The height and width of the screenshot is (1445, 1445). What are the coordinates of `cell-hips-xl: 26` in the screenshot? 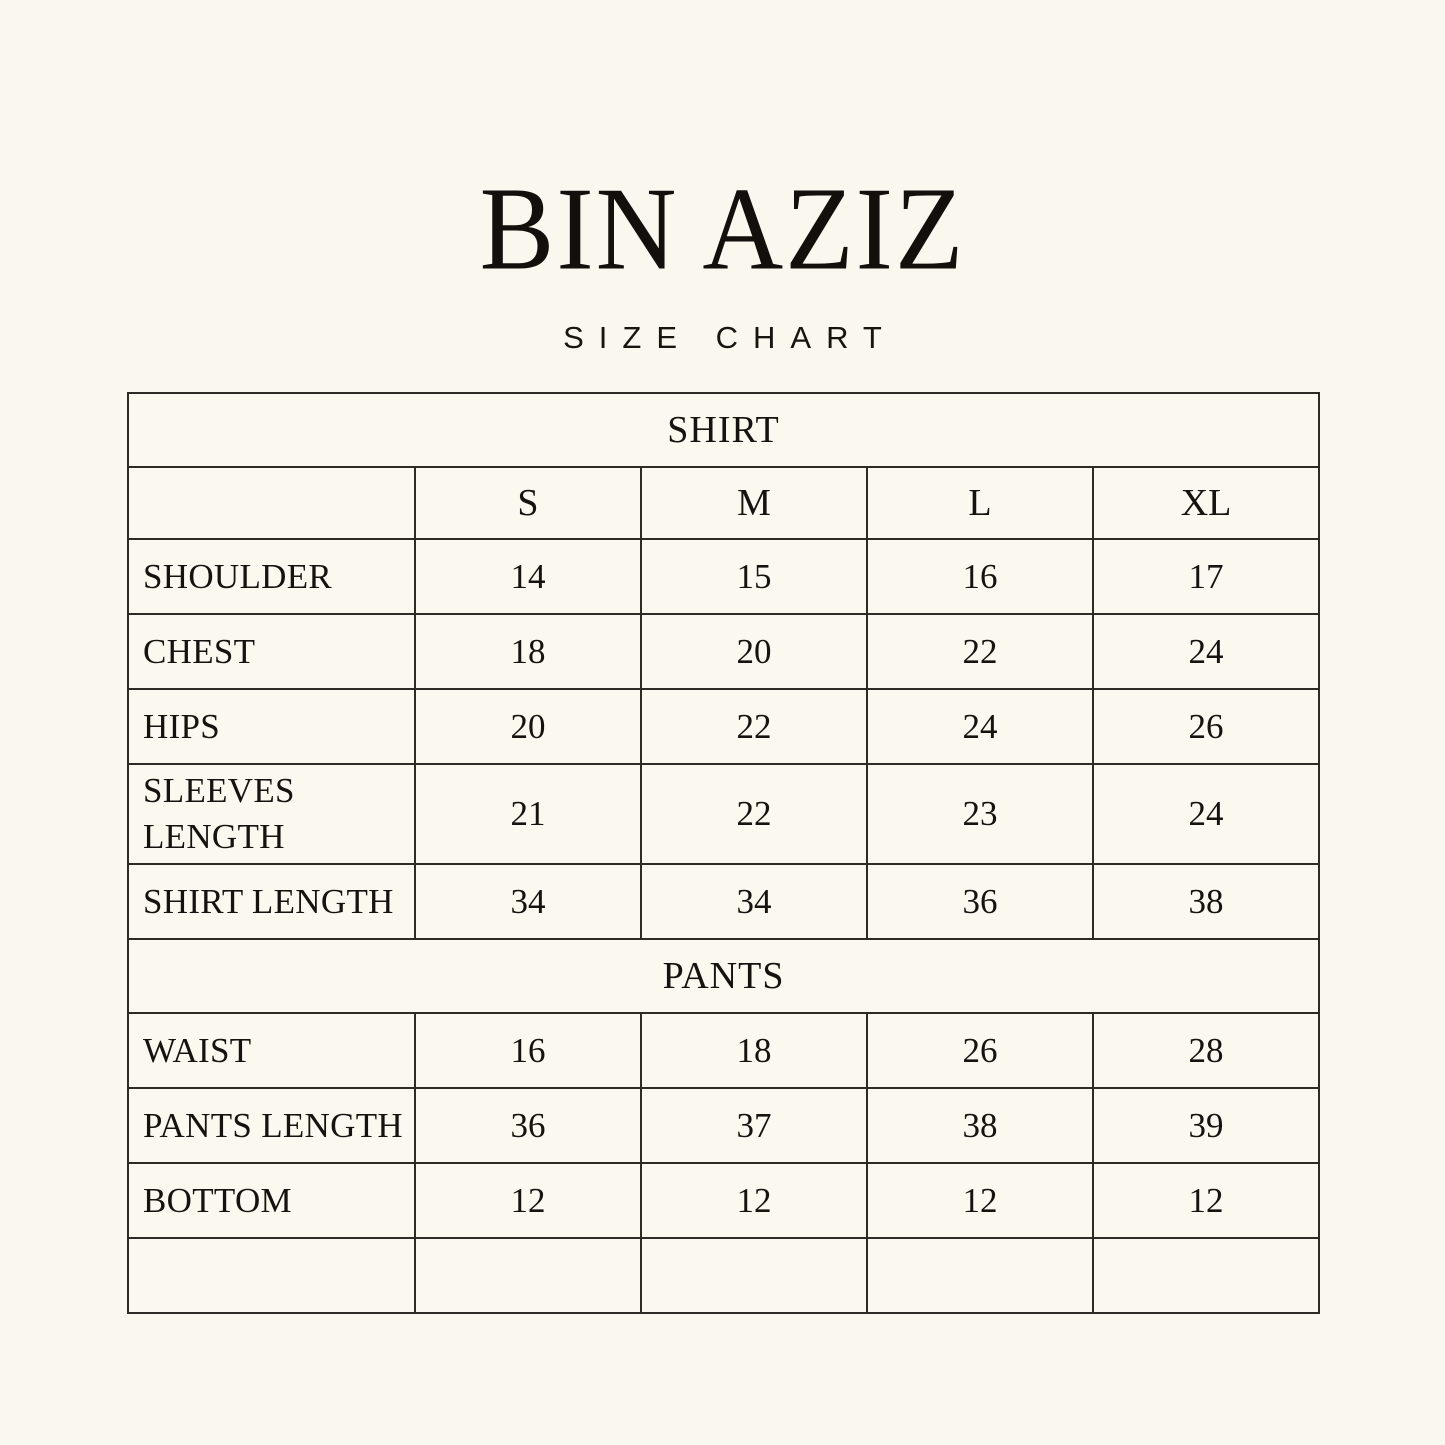 It's located at (1206, 726).